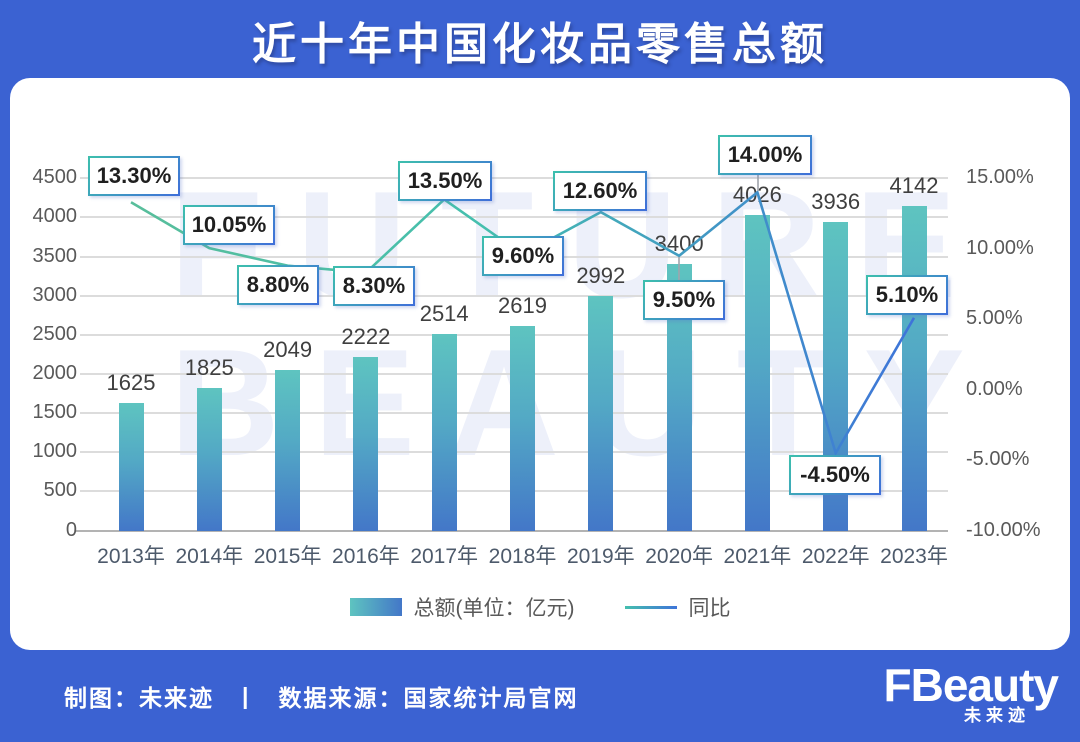  What do you see at coordinates (428, 698) in the screenshot?
I see `footer-source: 数据来源：国家统计局官网` at bounding box center [428, 698].